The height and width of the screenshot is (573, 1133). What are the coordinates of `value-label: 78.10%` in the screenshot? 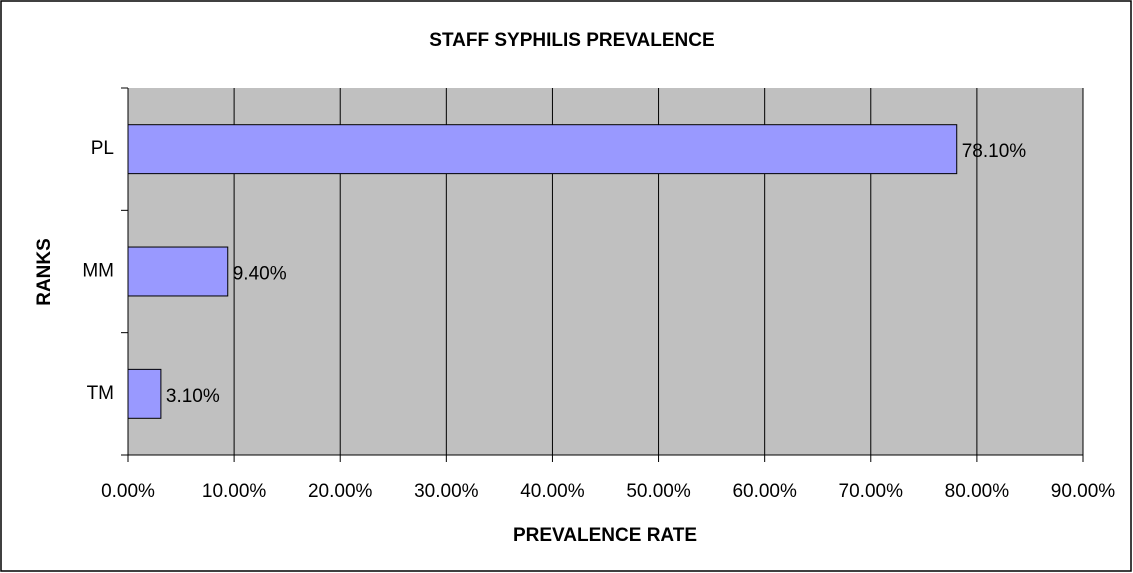 It's located at (994, 151).